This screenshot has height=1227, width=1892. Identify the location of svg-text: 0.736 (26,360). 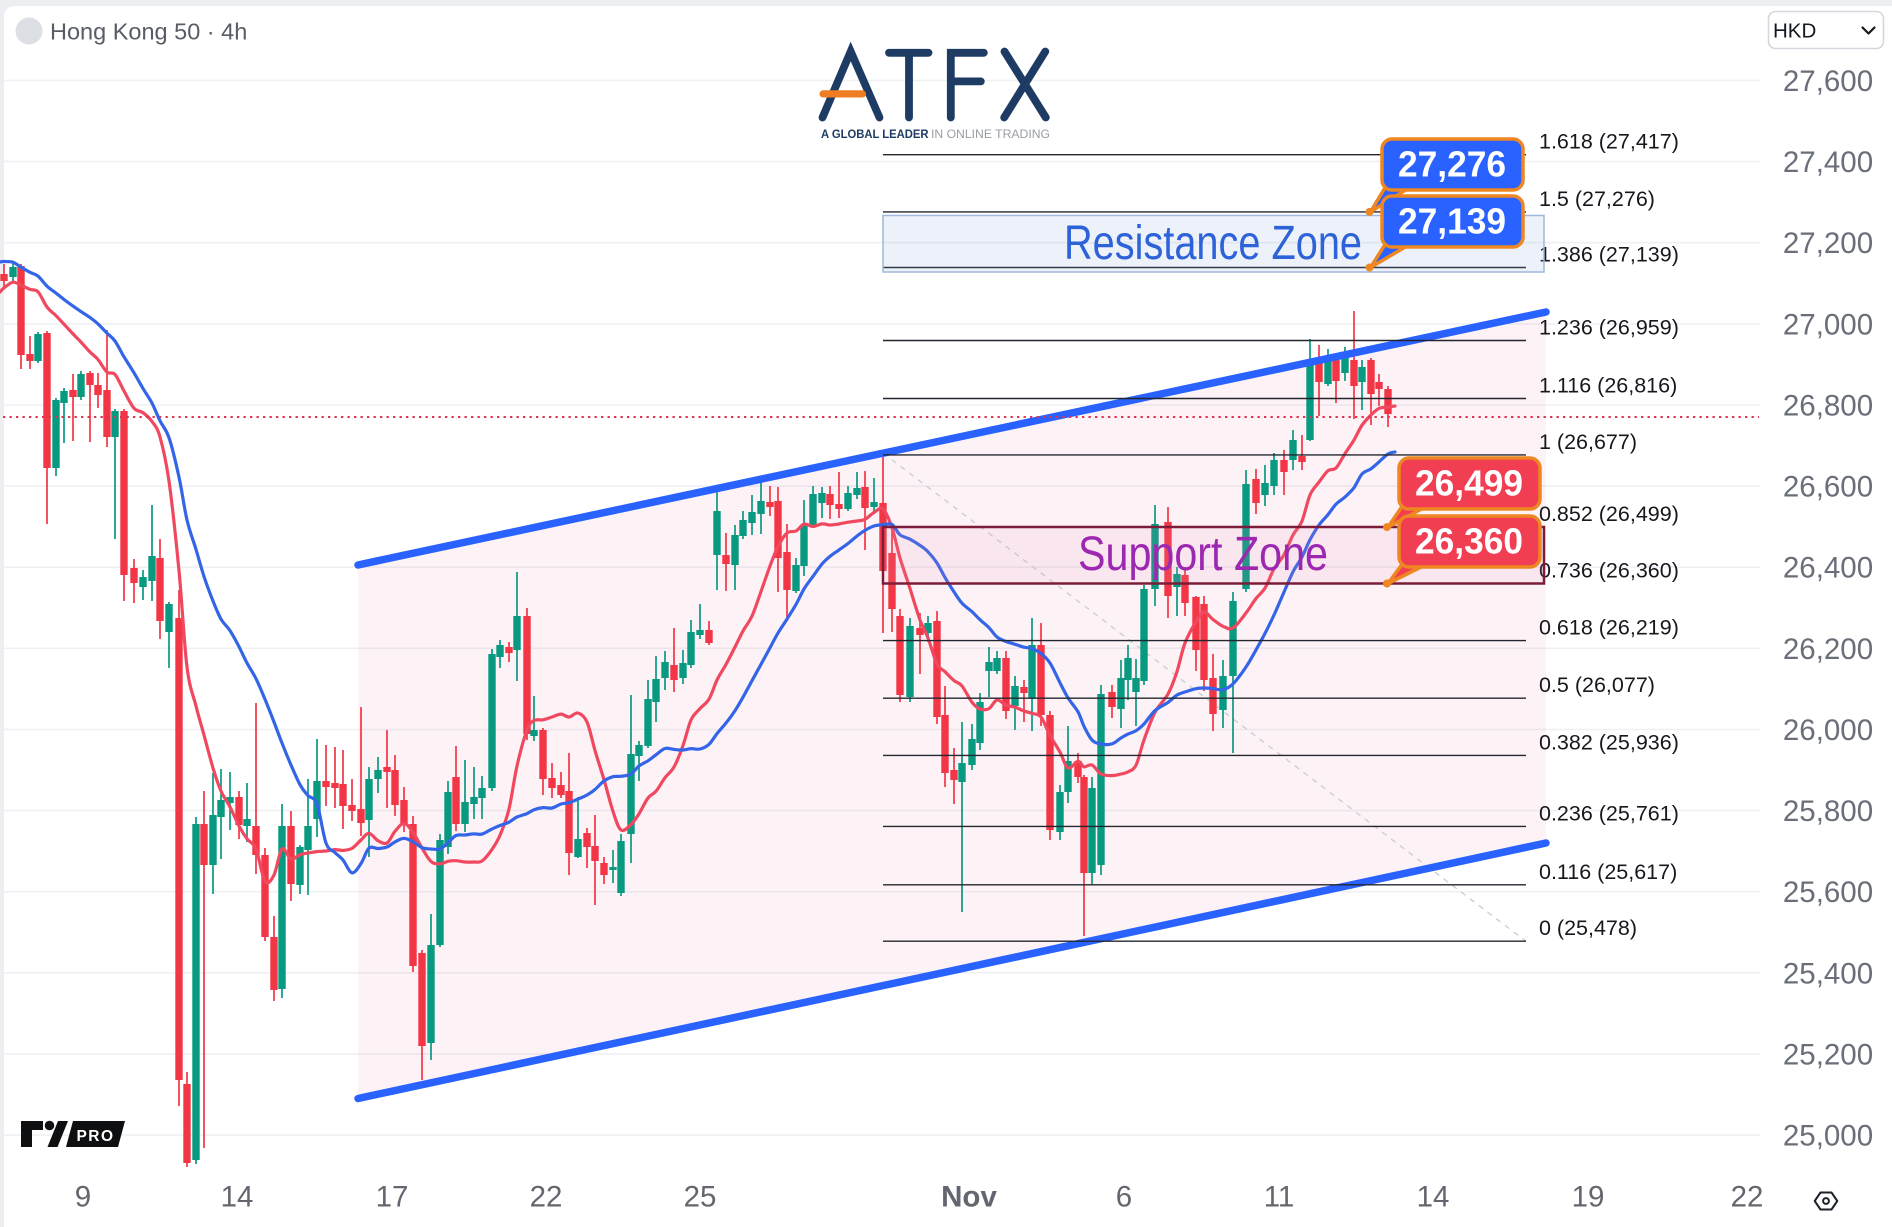
(1609, 570).